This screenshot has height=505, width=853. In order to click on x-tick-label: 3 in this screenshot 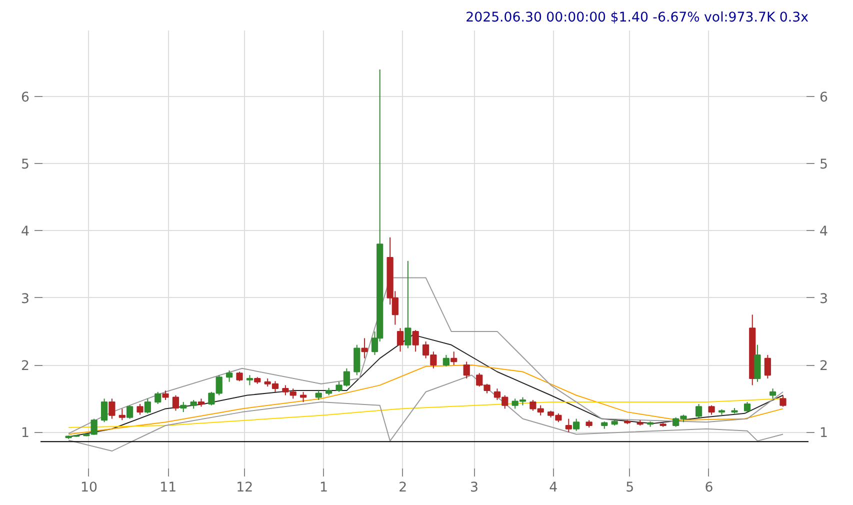, I will do `click(474, 488)`.